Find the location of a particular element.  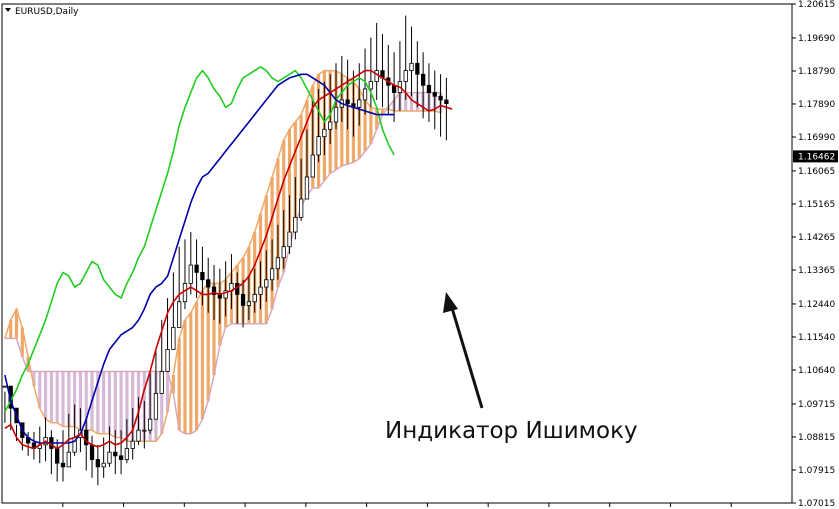

current-price-box is located at coordinates (815, 156).